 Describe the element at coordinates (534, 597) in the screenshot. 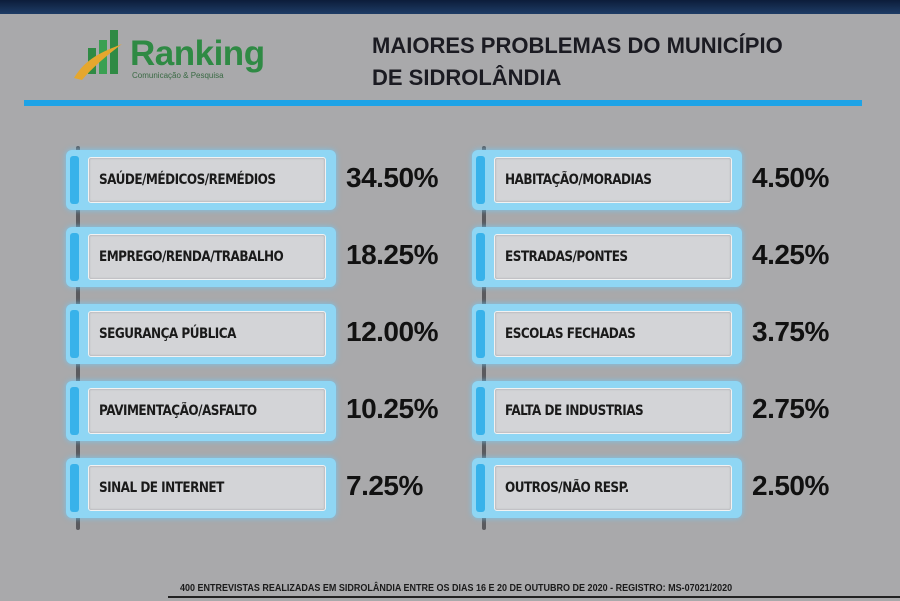

I see `footer-rule` at that location.